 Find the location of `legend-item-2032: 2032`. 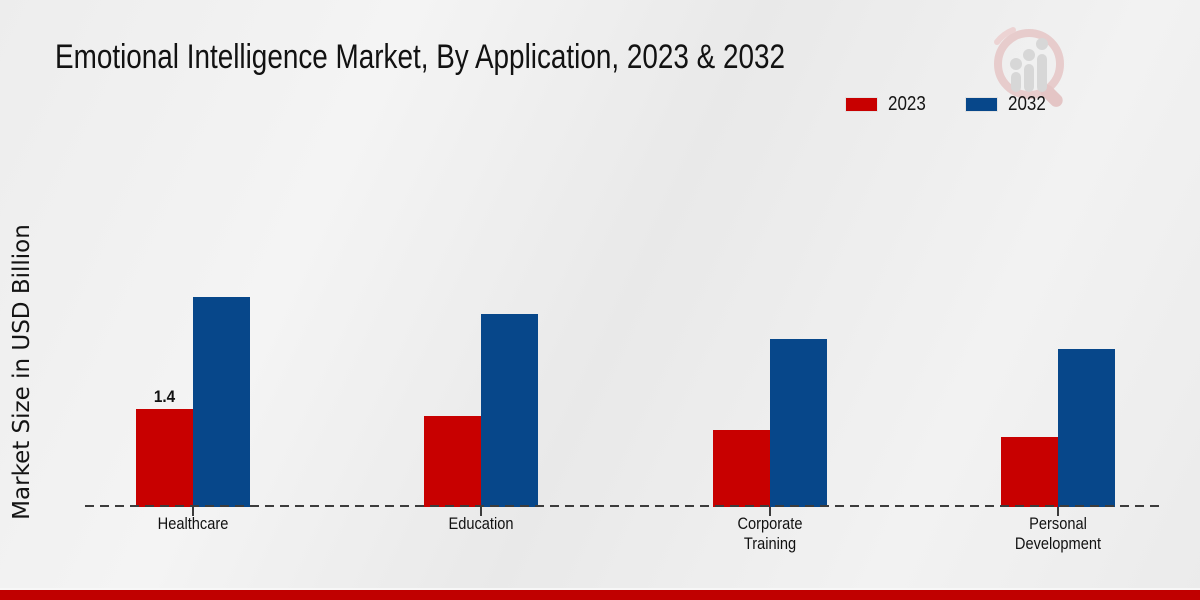

legend-item-2032: 2032 is located at coordinates (1008, 104).